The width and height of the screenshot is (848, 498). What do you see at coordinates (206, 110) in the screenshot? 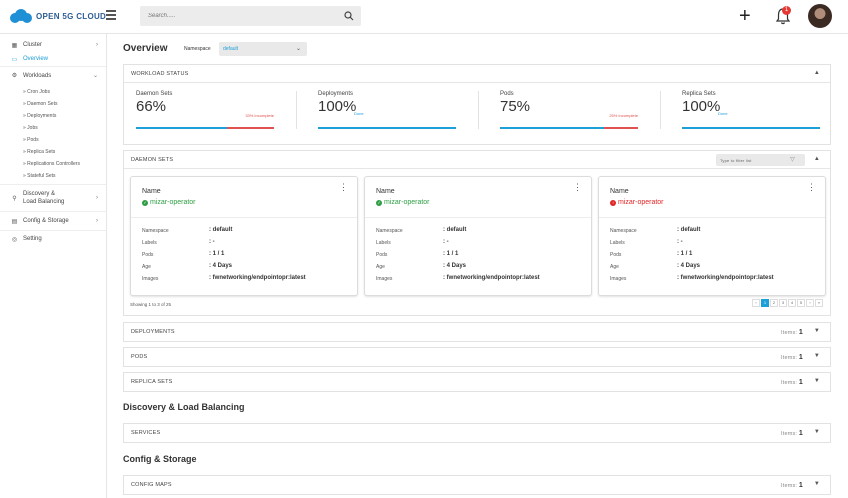
I see `stat-daemon-sets: Daemon Sets 66% 33% Incomplete` at bounding box center [206, 110].